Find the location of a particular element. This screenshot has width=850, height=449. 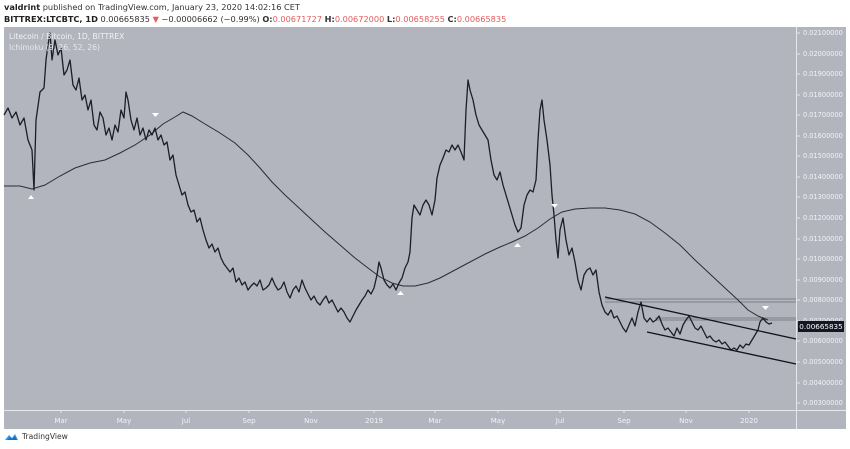

time-axis-pane is located at coordinates (425, 420).